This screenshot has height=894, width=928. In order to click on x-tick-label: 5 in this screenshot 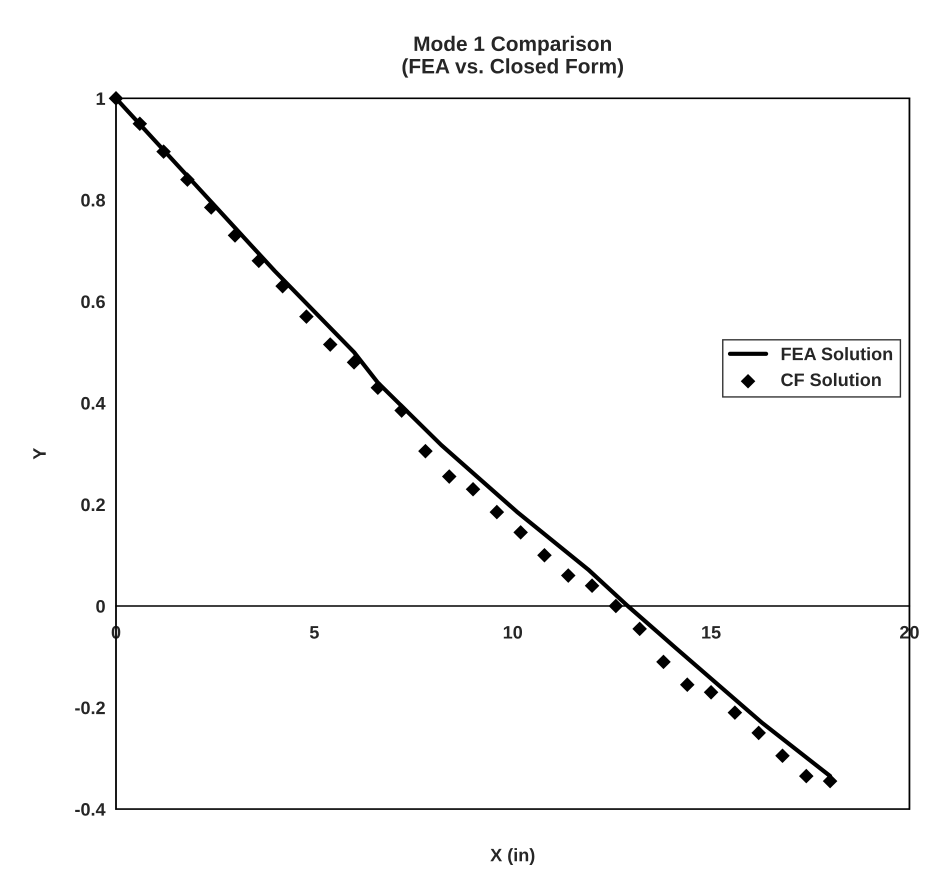, I will do `click(314, 632)`.